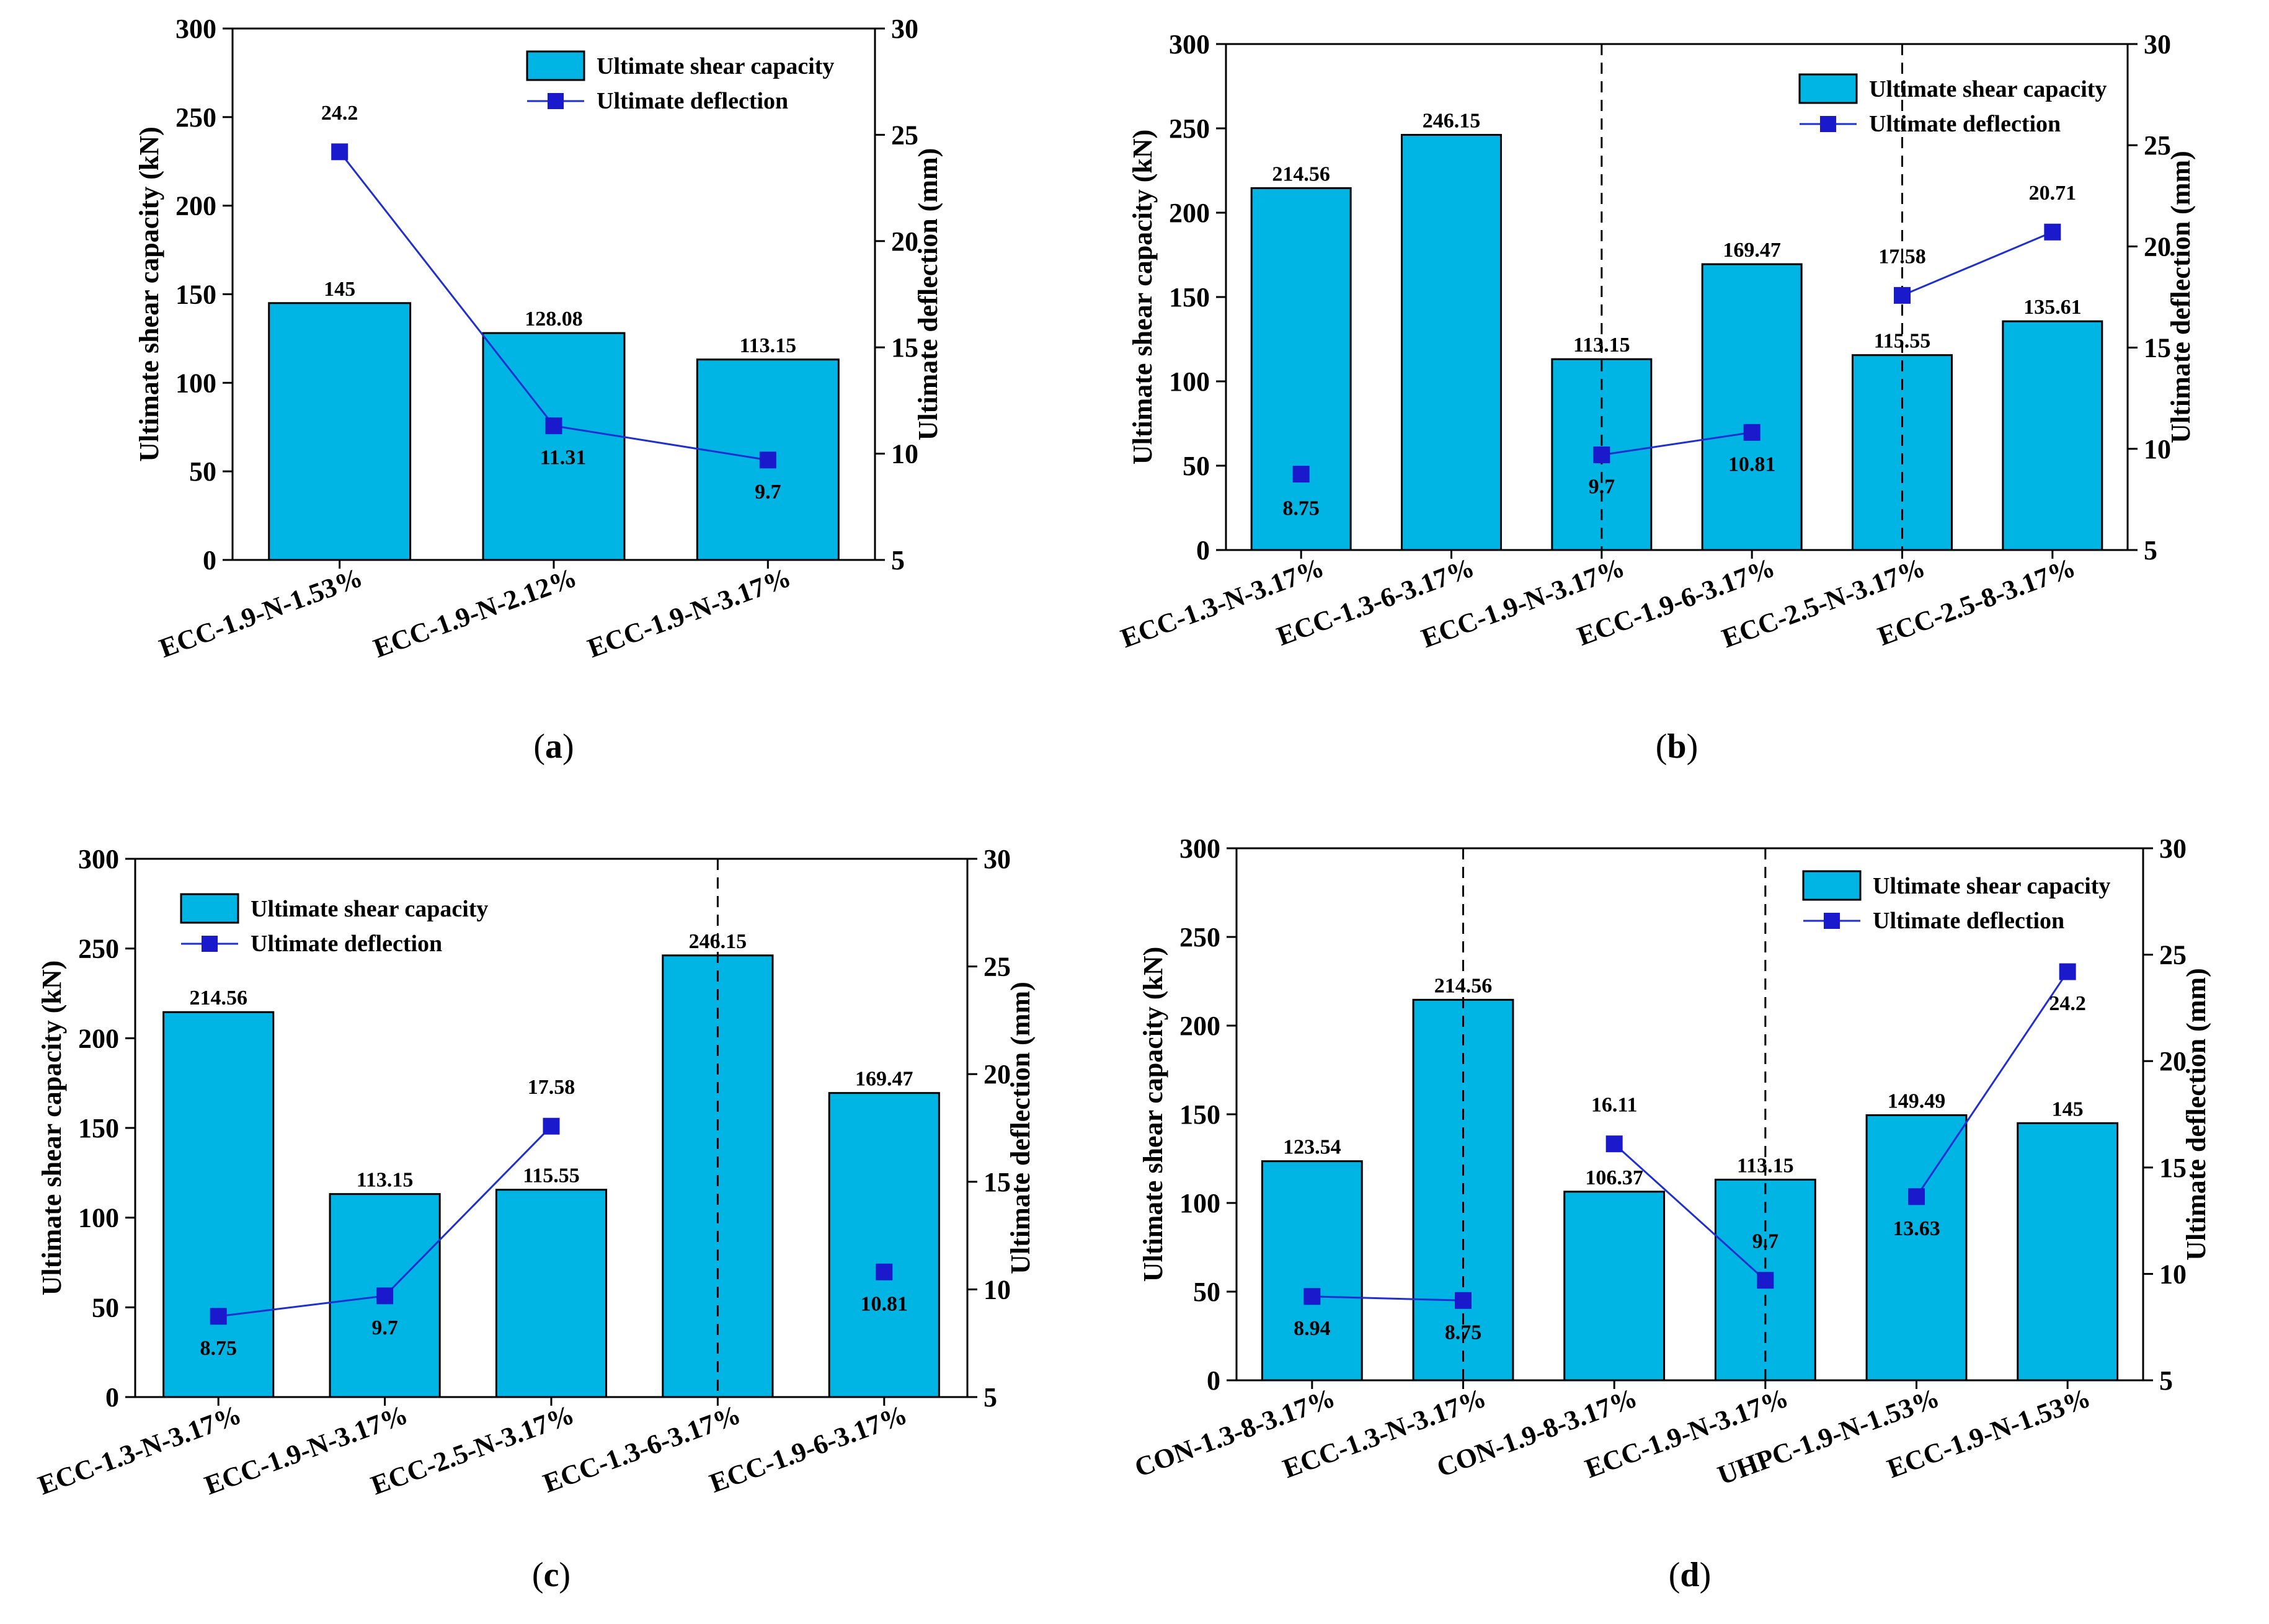 This screenshot has width=2269, height=1624. I want to click on deflection-value-label: 16.11, so click(1615, 1105).